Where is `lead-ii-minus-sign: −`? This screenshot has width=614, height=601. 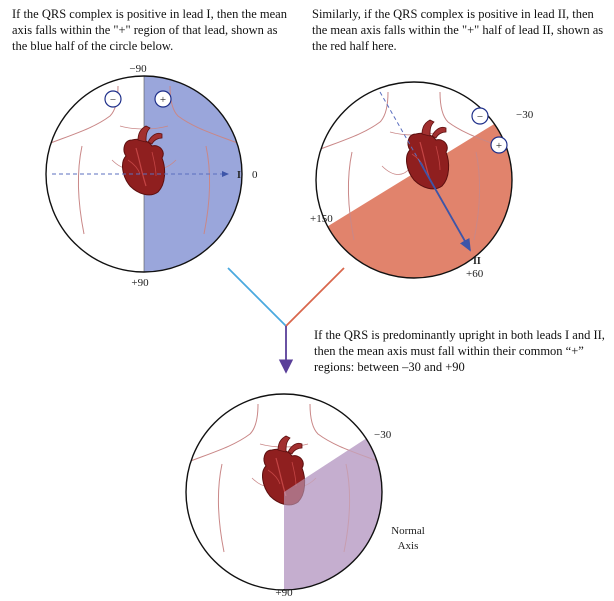 lead-ii-minus-sign: − is located at coordinates (480, 117).